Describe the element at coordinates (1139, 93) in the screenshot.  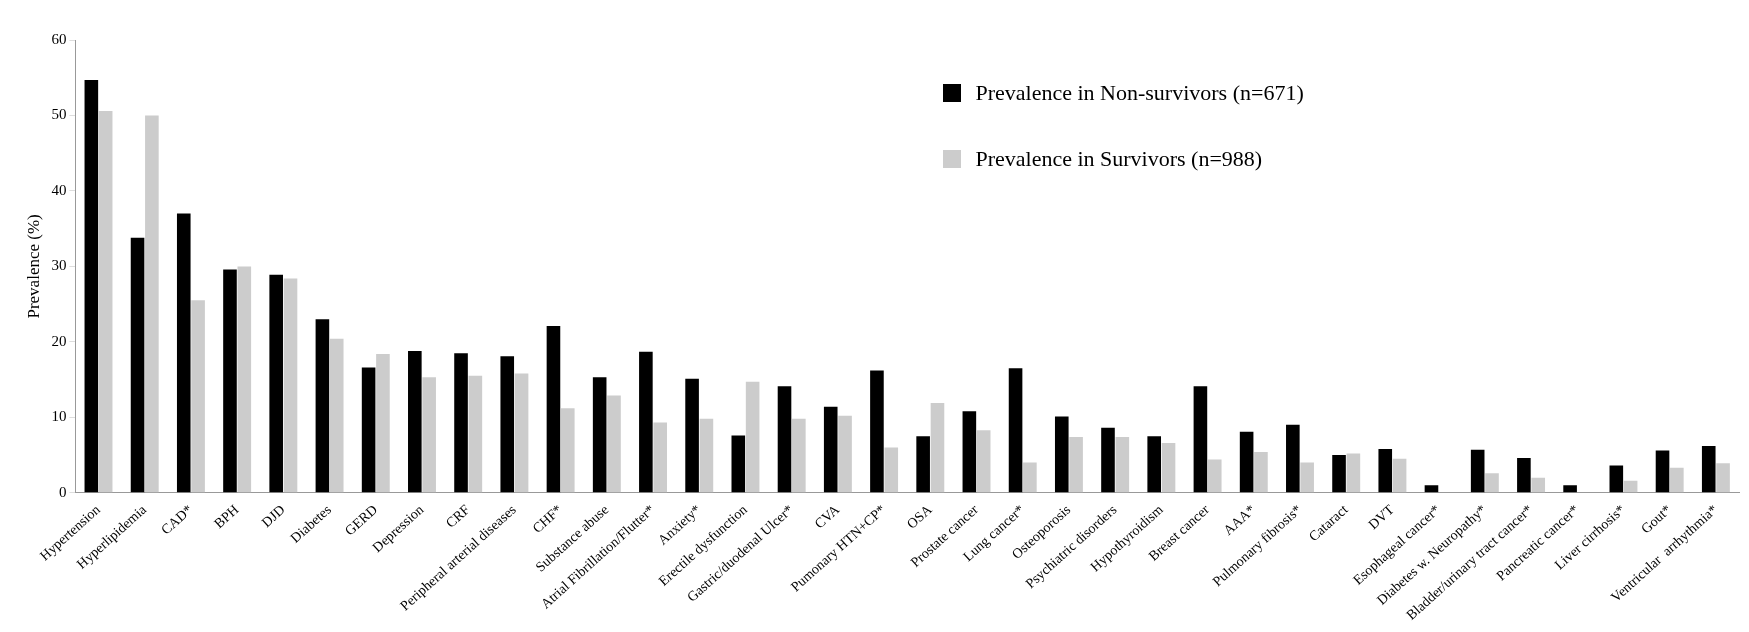
I see `legend-label: Prevalence in Non-survivors (n=671)` at that location.